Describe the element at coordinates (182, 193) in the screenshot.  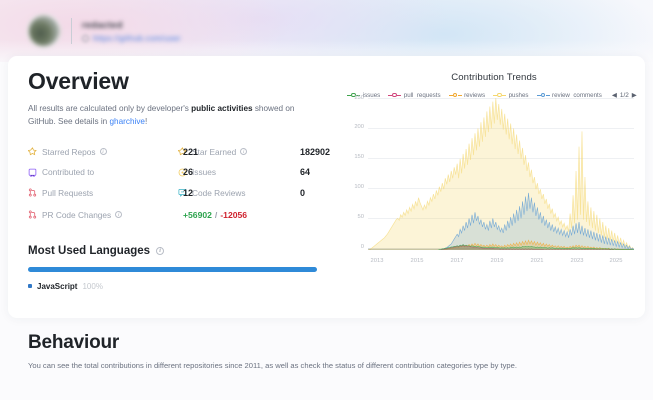
I see `code-review-icon` at that location.